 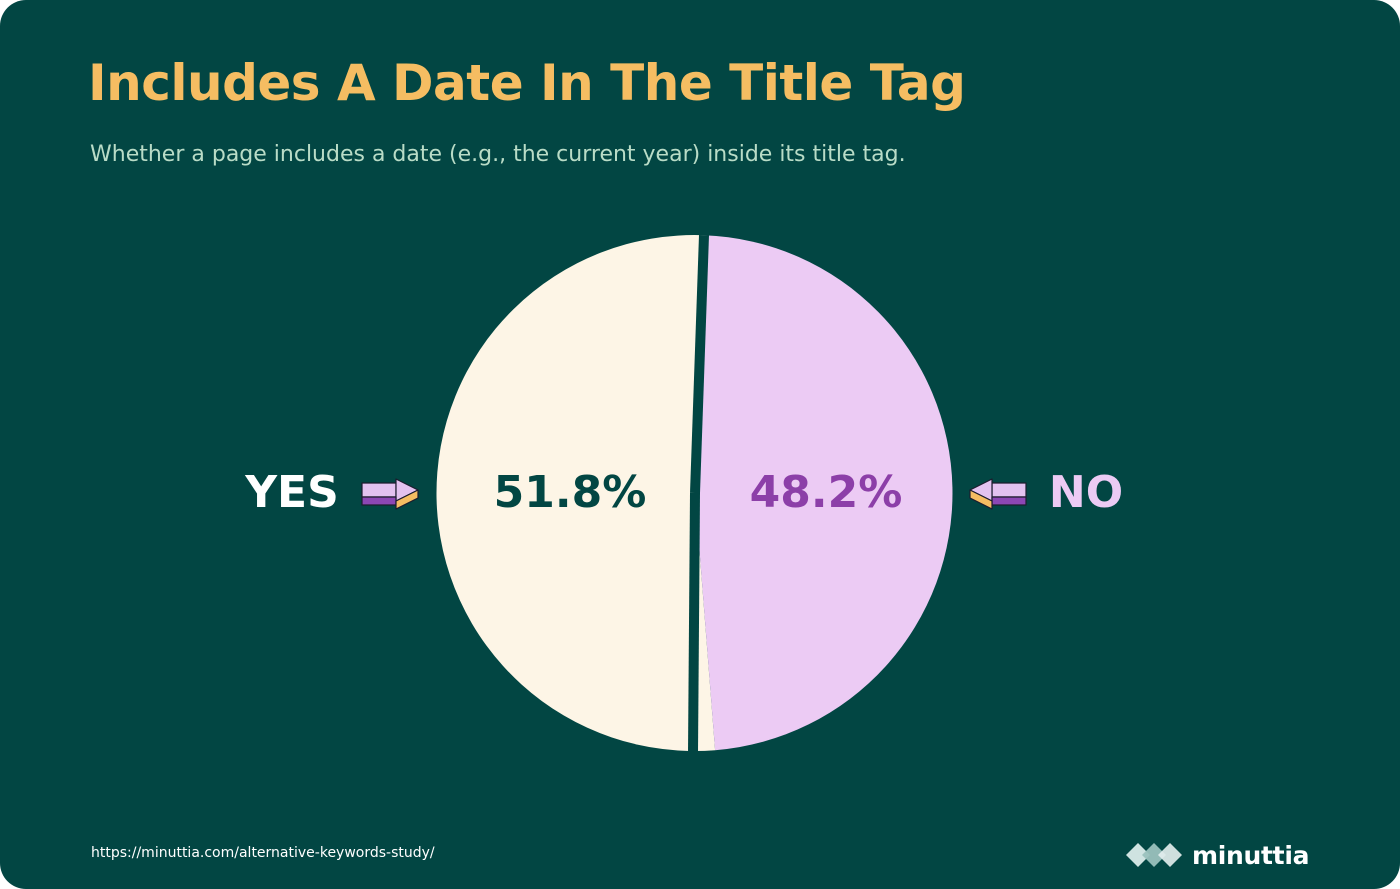 I want to click on pie-slice-yes, so click(x=576, y=493).